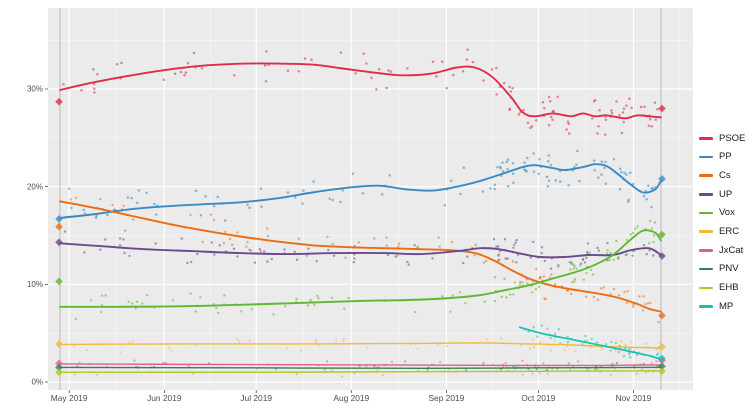  I want to click on legend-label: Cs, so click(725, 175).